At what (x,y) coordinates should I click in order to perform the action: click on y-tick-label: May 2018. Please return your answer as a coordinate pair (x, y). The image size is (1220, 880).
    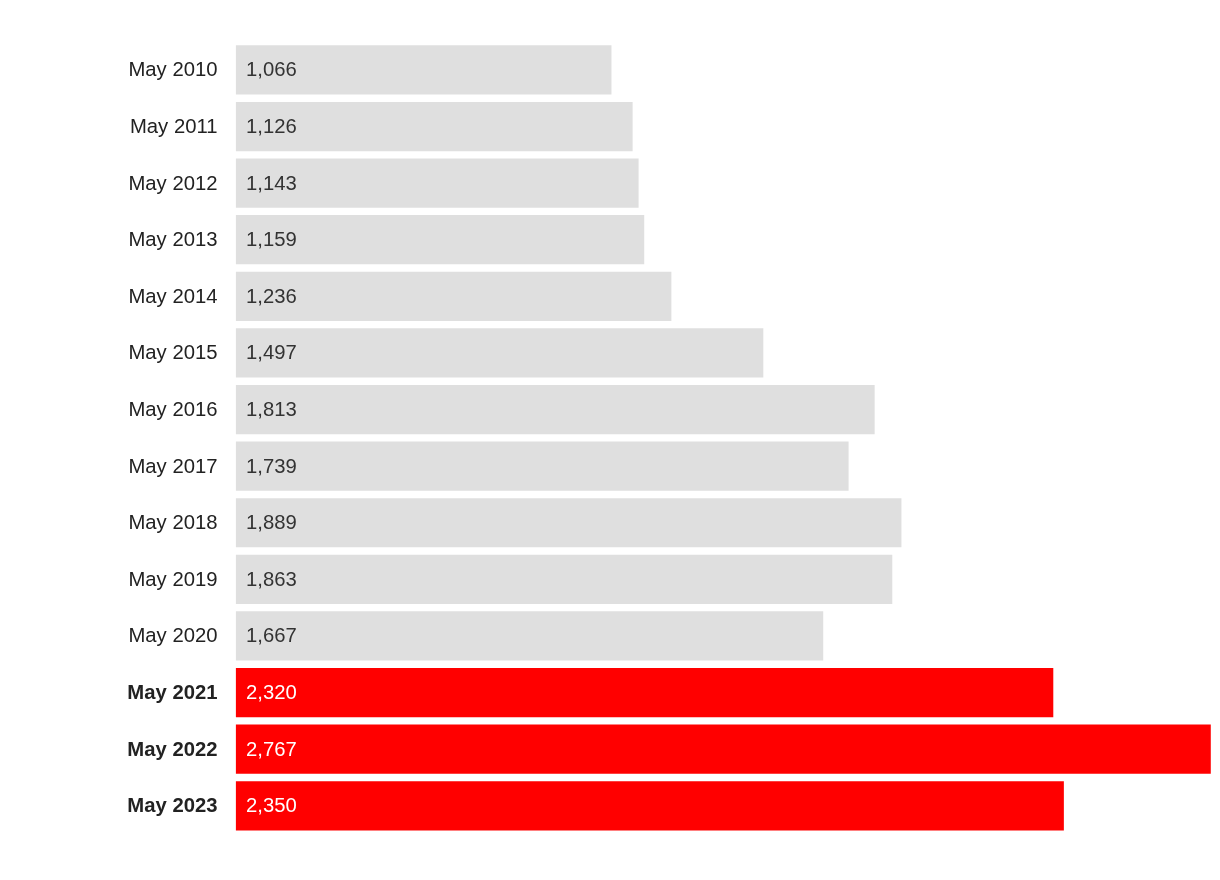
    Looking at the image, I should click on (173, 522).